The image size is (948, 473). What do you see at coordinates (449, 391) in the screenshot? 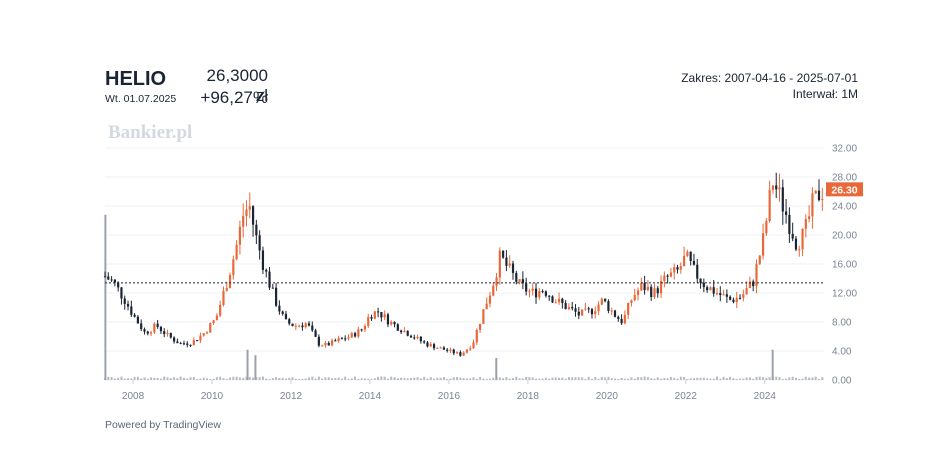
I see `x-axis: 2008 2010 2012 2014 2016 2018 2020 2022 2024` at bounding box center [449, 391].